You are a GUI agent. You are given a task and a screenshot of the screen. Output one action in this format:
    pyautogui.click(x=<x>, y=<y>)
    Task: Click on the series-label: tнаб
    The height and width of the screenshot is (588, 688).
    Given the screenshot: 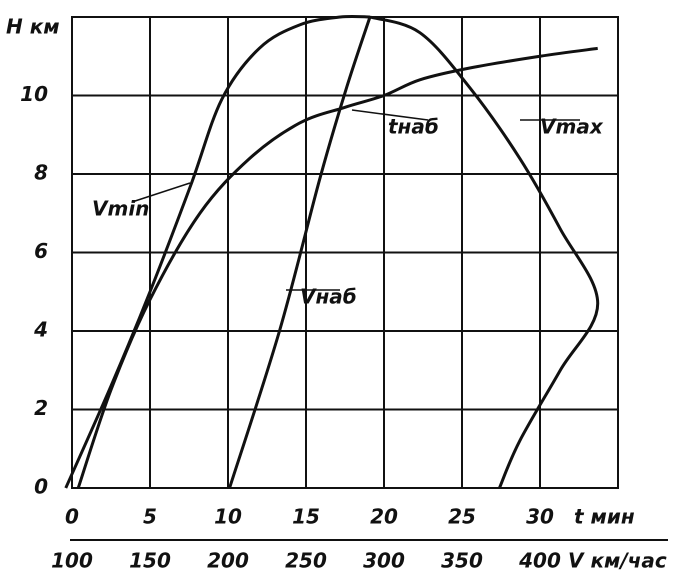 What is the action you would take?
    pyautogui.click(x=413, y=127)
    